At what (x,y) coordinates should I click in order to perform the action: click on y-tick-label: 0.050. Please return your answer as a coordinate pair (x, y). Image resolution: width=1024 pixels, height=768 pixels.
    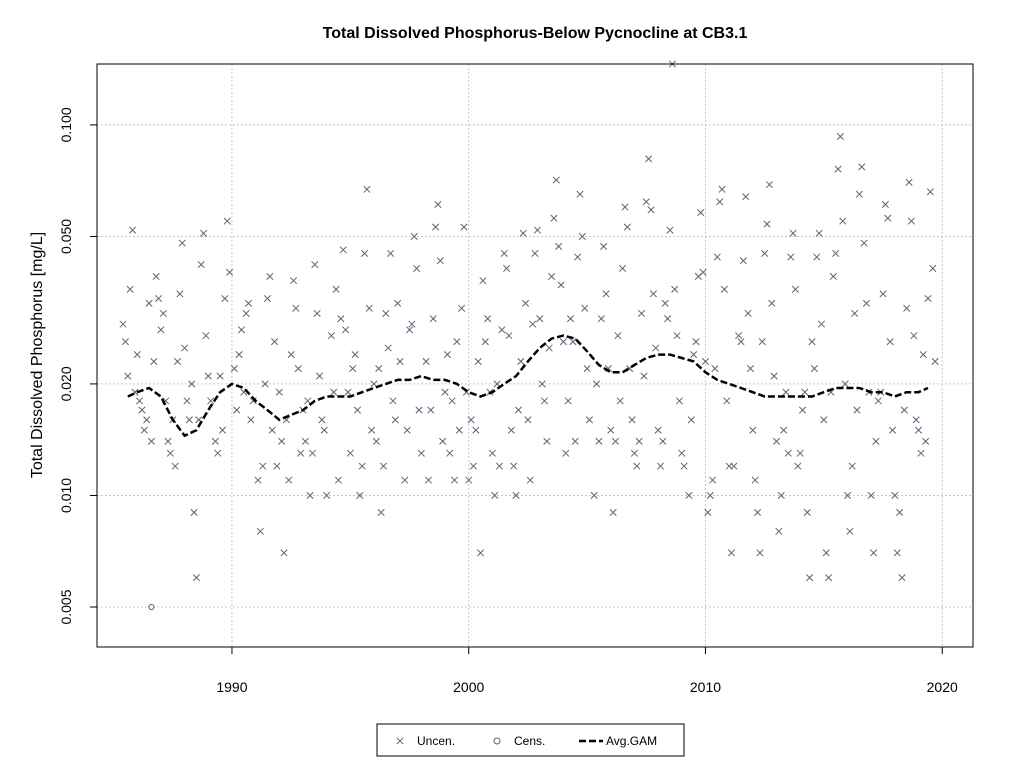
    Looking at the image, I should click on (66, 236).